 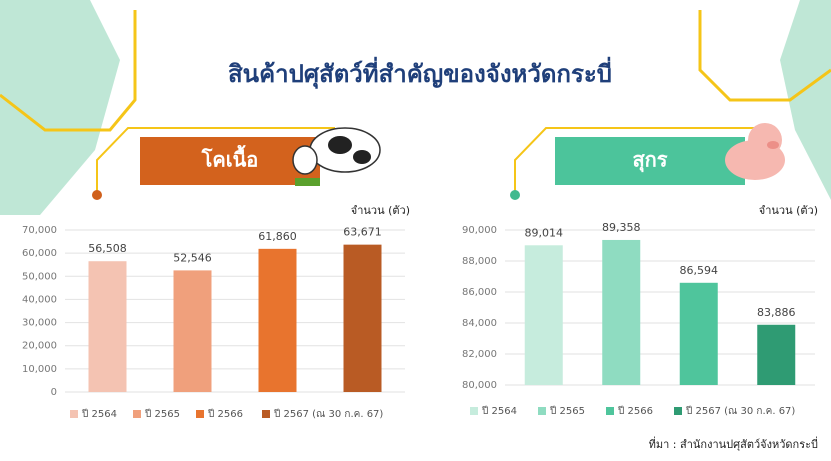 What do you see at coordinates (39, 230) in the screenshot?
I see `y-tick-label: 70,000` at bounding box center [39, 230].